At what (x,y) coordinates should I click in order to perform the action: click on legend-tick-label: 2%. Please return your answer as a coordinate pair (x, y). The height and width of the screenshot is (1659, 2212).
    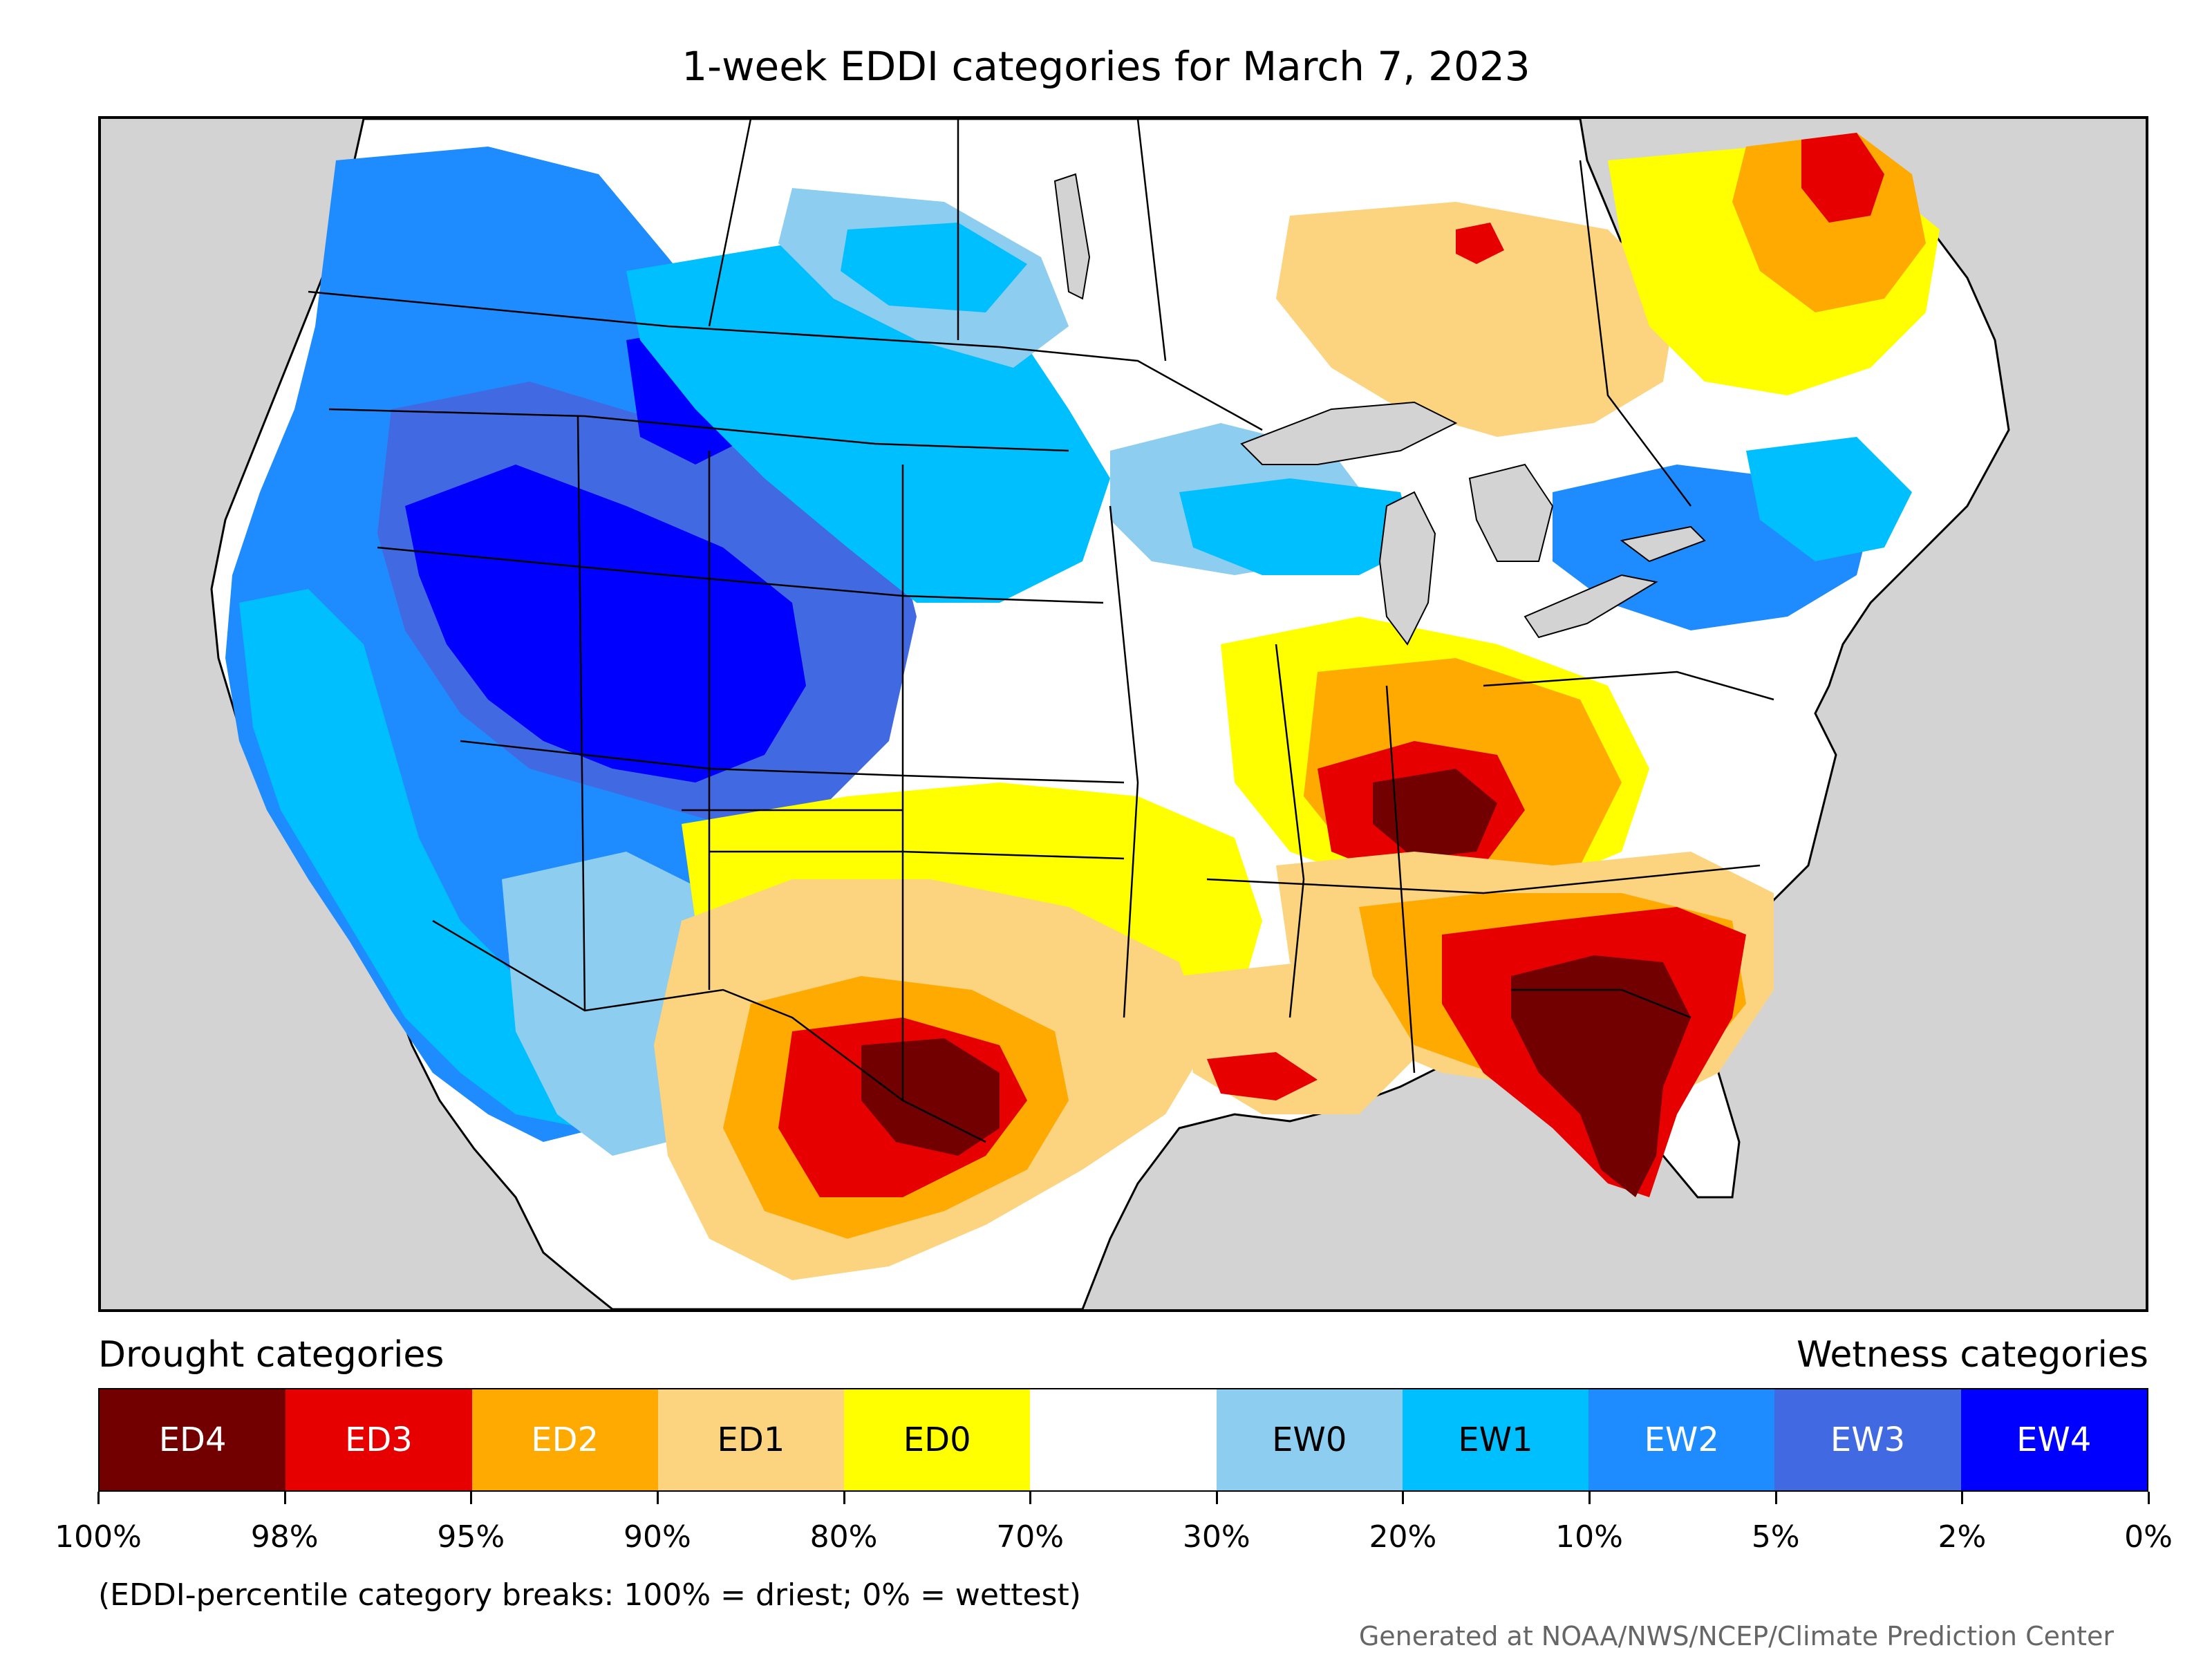
    Looking at the image, I should click on (1962, 1537).